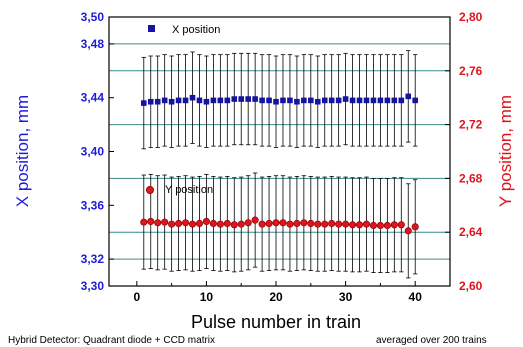 The width and height of the screenshot is (523, 347). What do you see at coordinates (182, 110) in the screenshot?
I see `legend: X position Y position` at bounding box center [182, 110].